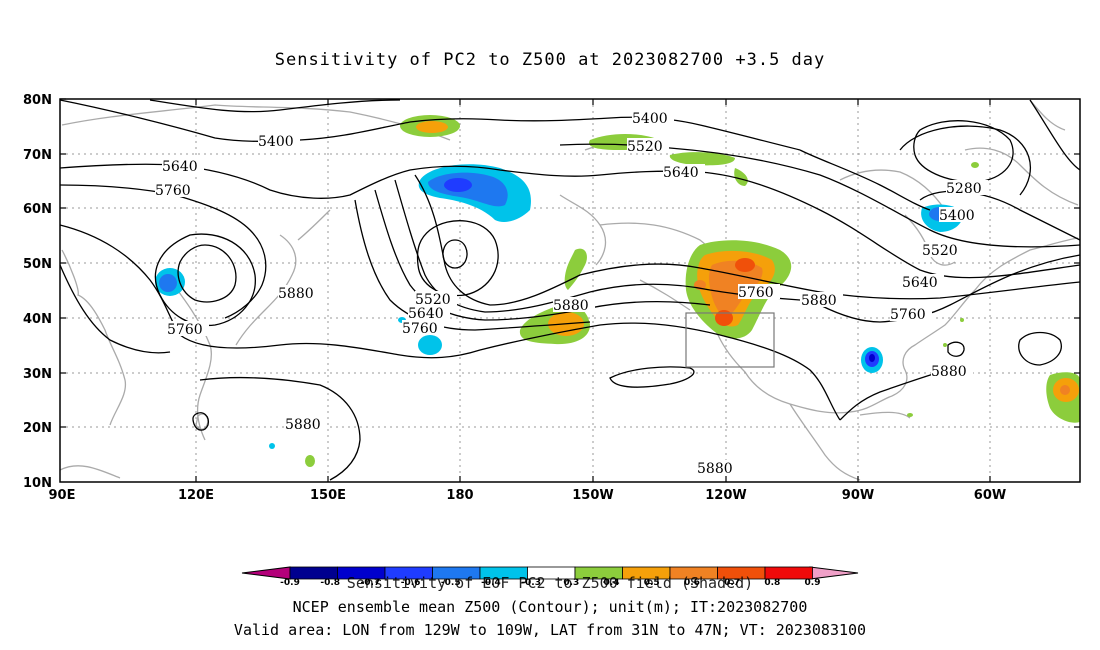 The image size is (1100, 650). I want to click on lat-label: 40N, so click(37, 319).